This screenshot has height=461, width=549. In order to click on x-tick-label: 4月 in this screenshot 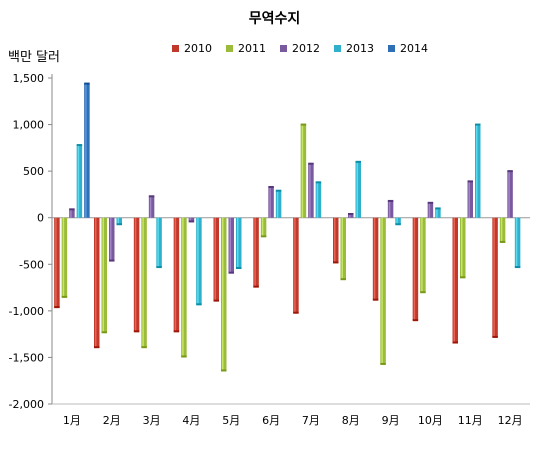, I will do `click(191, 420)`.